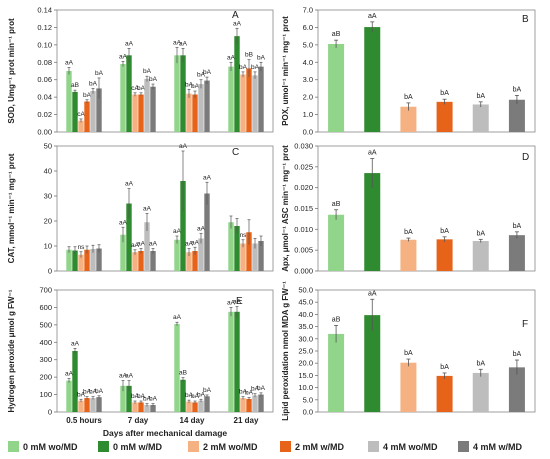  What do you see at coordinates (305, 387) in the screenshot?
I see `y-tick-label: 10.0` at bounding box center [305, 387].